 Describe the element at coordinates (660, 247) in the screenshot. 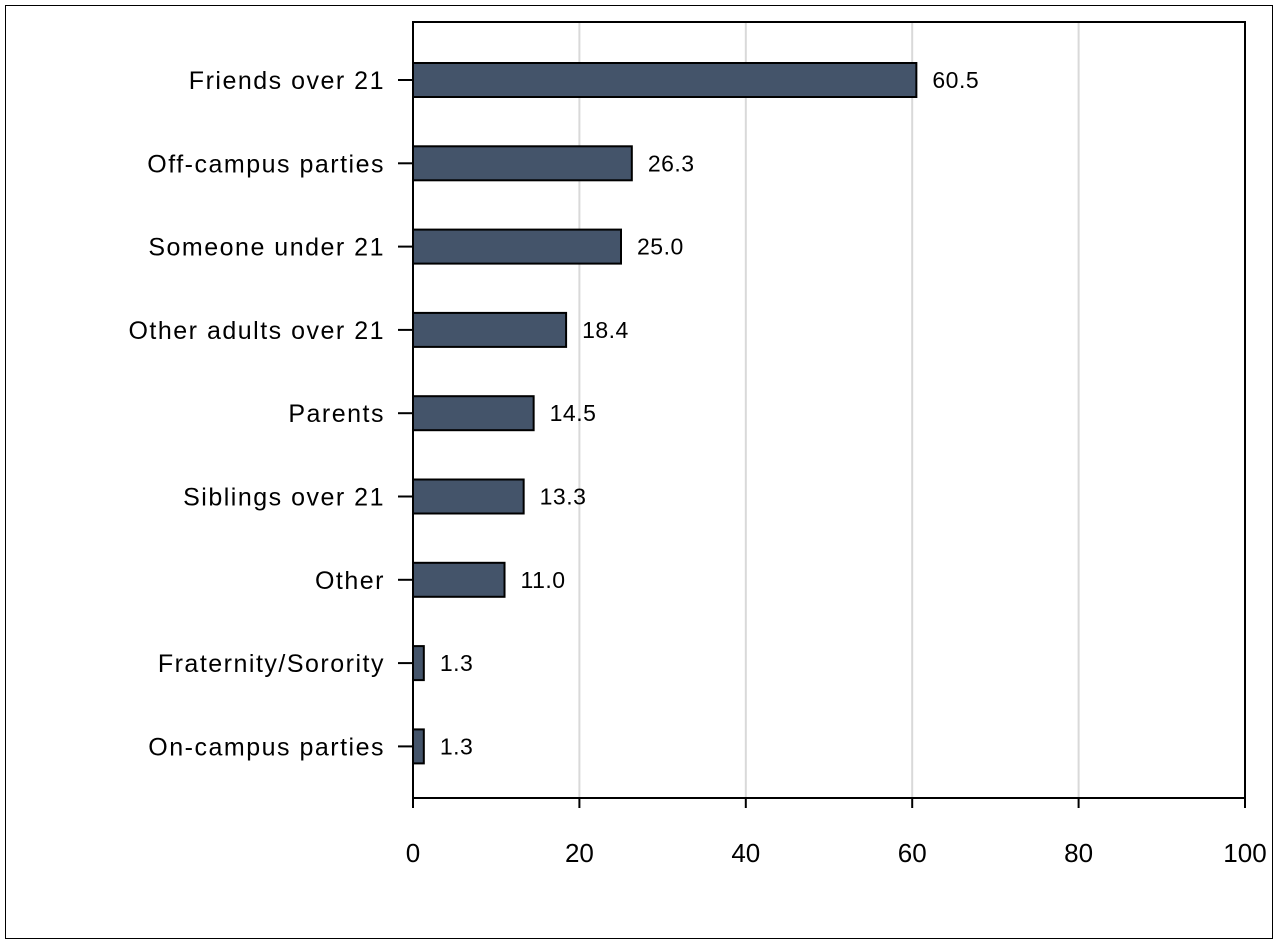

I see `value-label: 25.0` at that location.